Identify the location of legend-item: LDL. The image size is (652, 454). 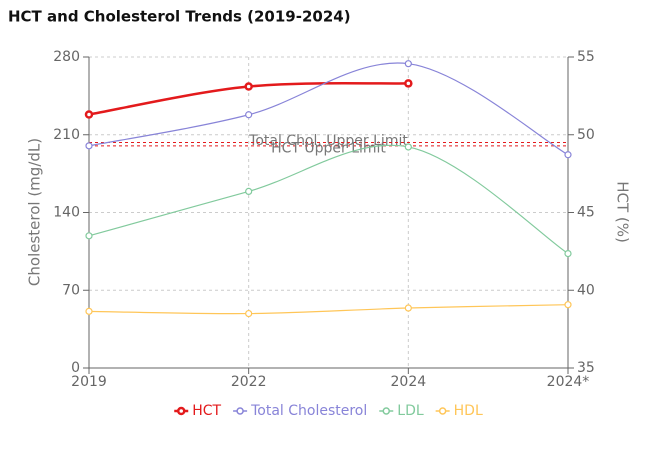
(401, 411).